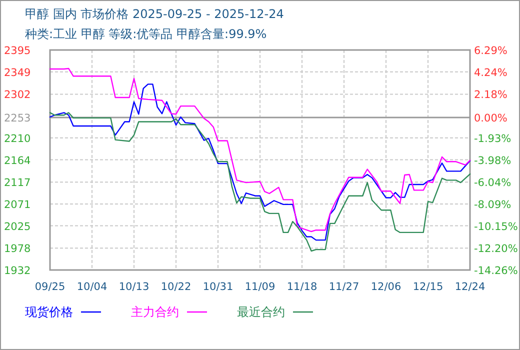 Image resolution: width=520 pixels, height=350 pixels. What do you see at coordinates (302, 287) in the screenshot?
I see `x-tick-label: 11/18` at bounding box center [302, 287].